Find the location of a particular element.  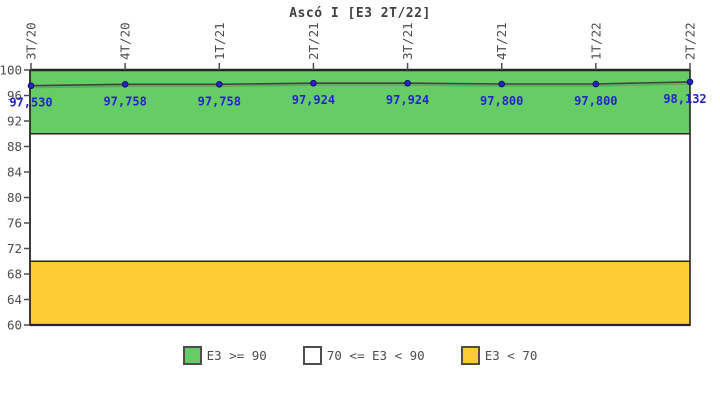

y-tick-label: 100 is located at coordinates (11, 70).